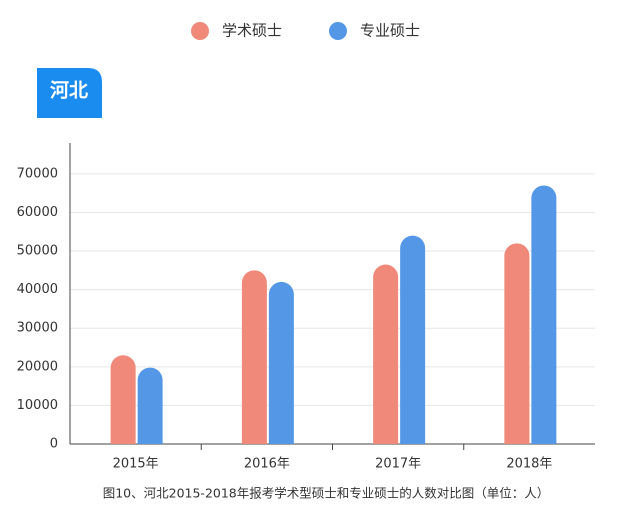 The image size is (620, 520). I want to click on y-tick-label: 20000, so click(37, 366).